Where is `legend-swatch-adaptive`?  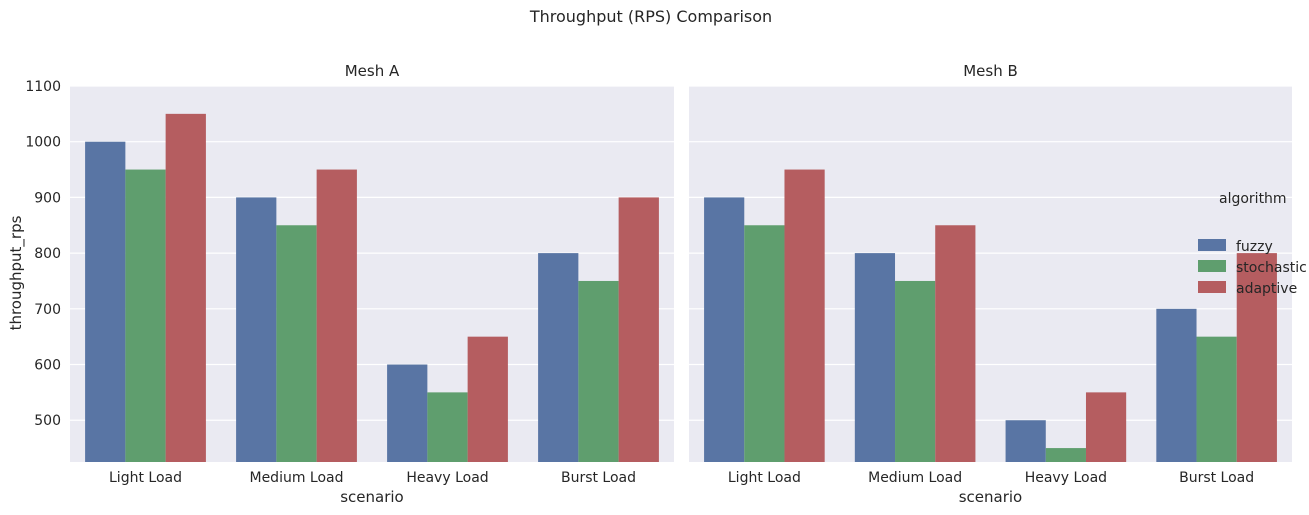
legend-swatch-adaptive is located at coordinates (1212, 287).